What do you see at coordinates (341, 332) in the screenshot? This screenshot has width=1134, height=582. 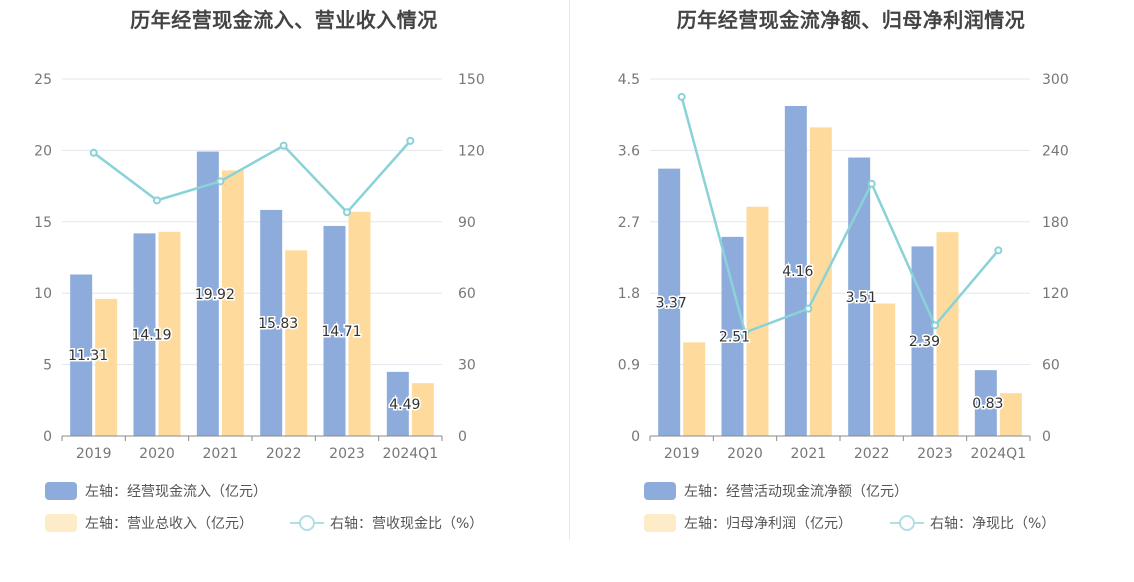 I see `bar-data-label: 14.71` at bounding box center [341, 332].